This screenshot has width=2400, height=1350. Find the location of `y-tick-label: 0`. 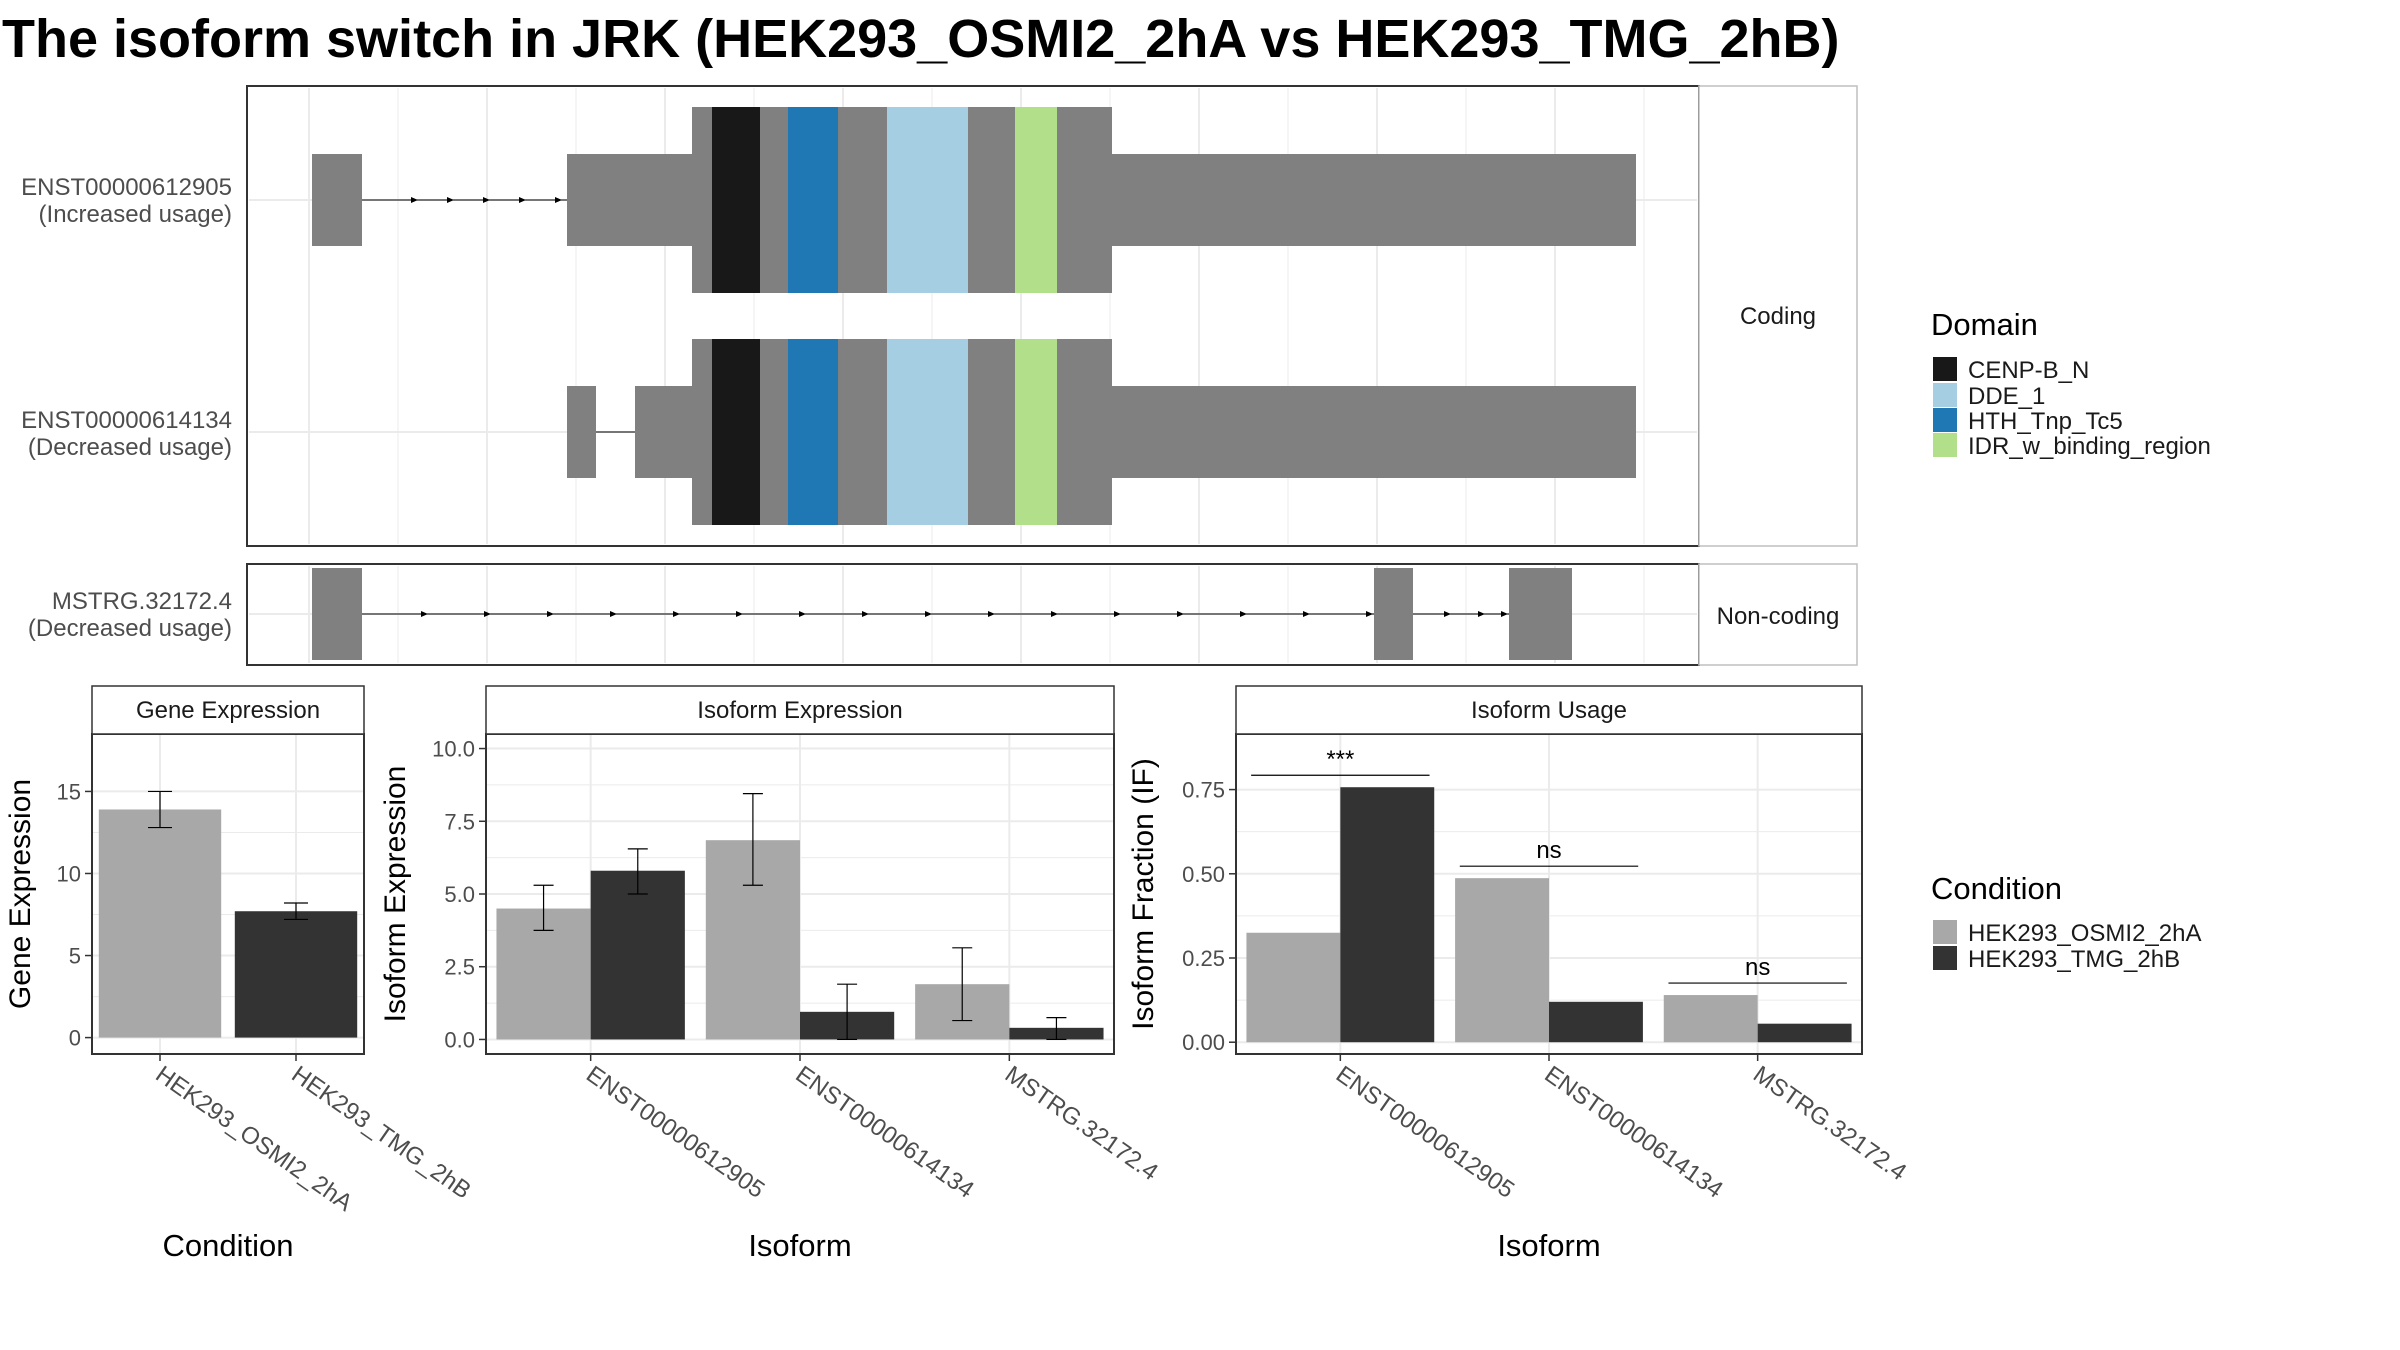

y-tick-label: 0 is located at coordinates (75, 1038).